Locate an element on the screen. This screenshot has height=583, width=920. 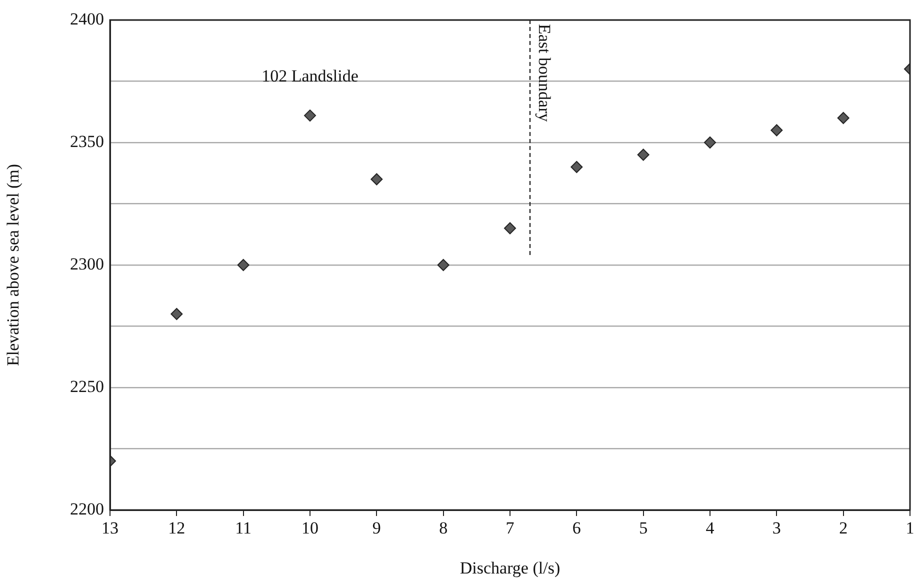
y-tick-label: 2300 is located at coordinates (87, 264).